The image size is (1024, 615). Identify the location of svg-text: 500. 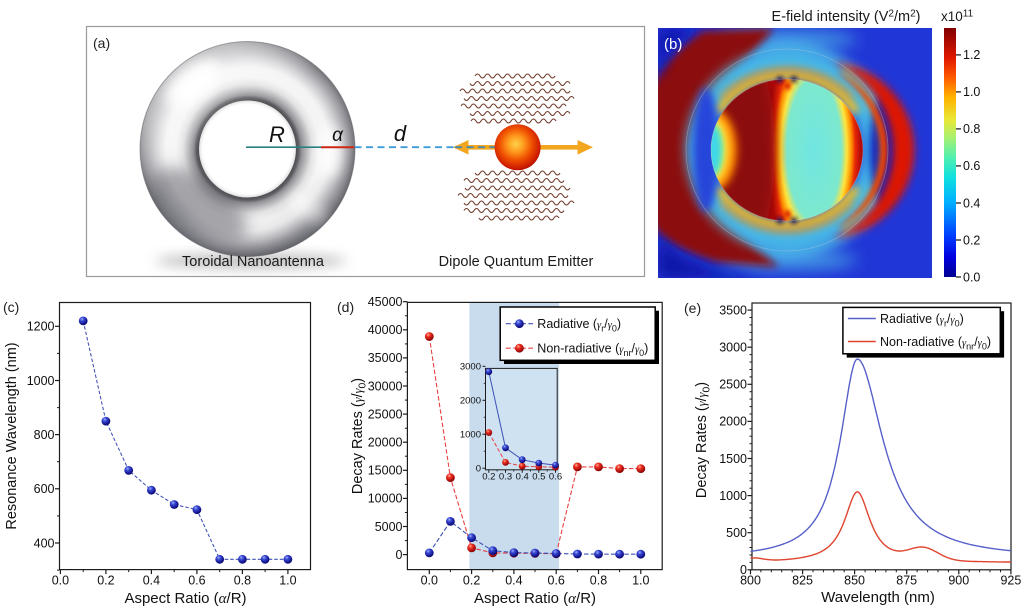
(736, 533).